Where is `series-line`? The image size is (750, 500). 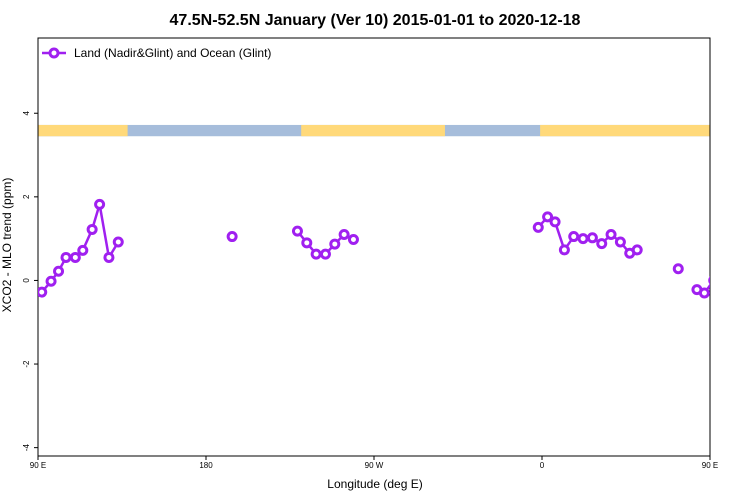 series-line is located at coordinates (703, 289).